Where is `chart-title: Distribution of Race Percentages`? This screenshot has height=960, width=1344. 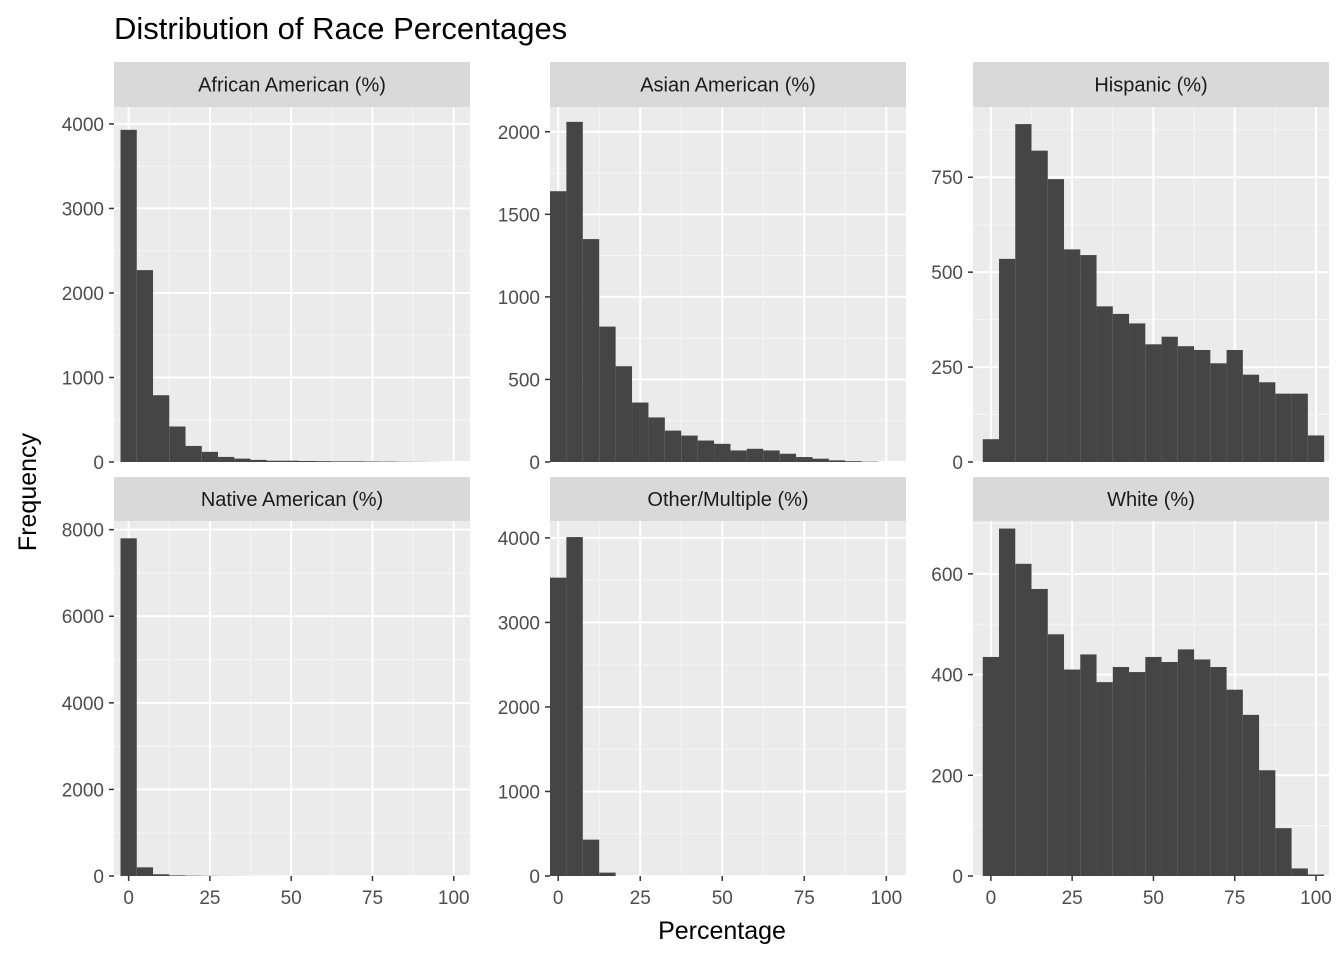 chart-title: Distribution of Race Percentages is located at coordinates (340, 28).